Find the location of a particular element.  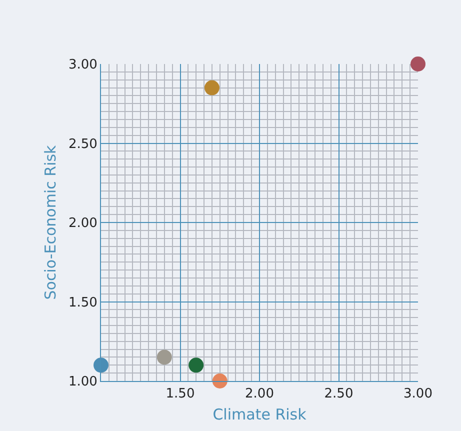

y-tick-label: 1.50 is located at coordinates (83, 302).